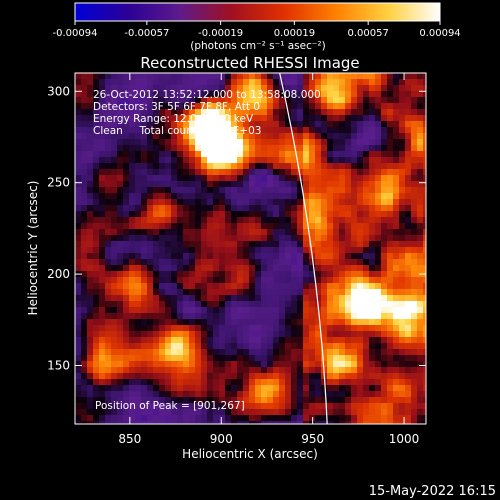 Image resolution: width=500 pixels, height=500 pixels. Describe the element at coordinates (173, 119) in the screenshot. I see `info-line-energy: Energy Range: 12.0 - 25.0 keV` at that location.